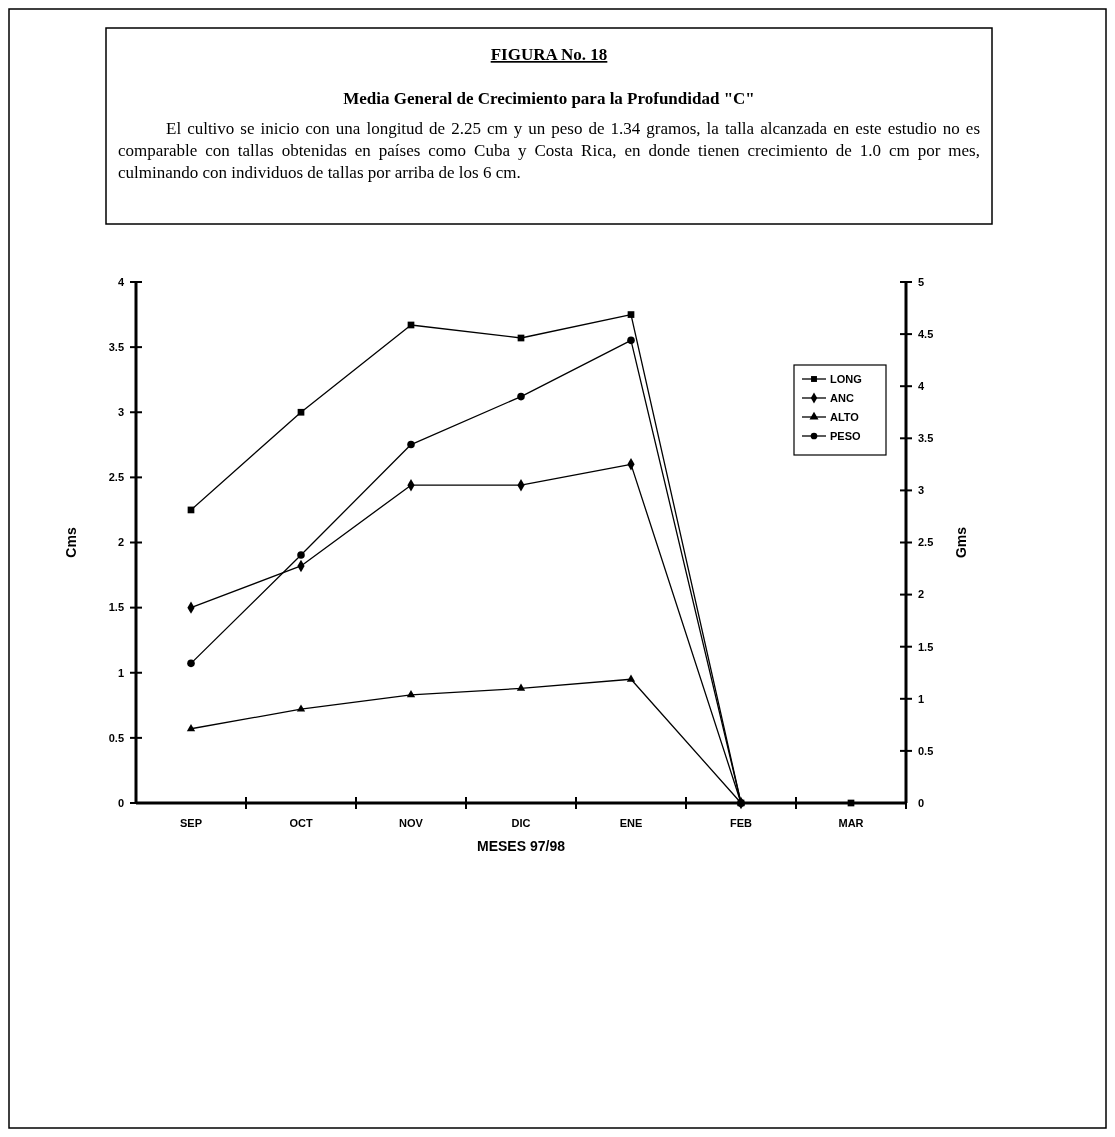 This screenshot has height=1137, width=1115. What do you see at coordinates (120, 542) in the screenshot?
I see `y-tick-label: 2` at bounding box center [120, 542].